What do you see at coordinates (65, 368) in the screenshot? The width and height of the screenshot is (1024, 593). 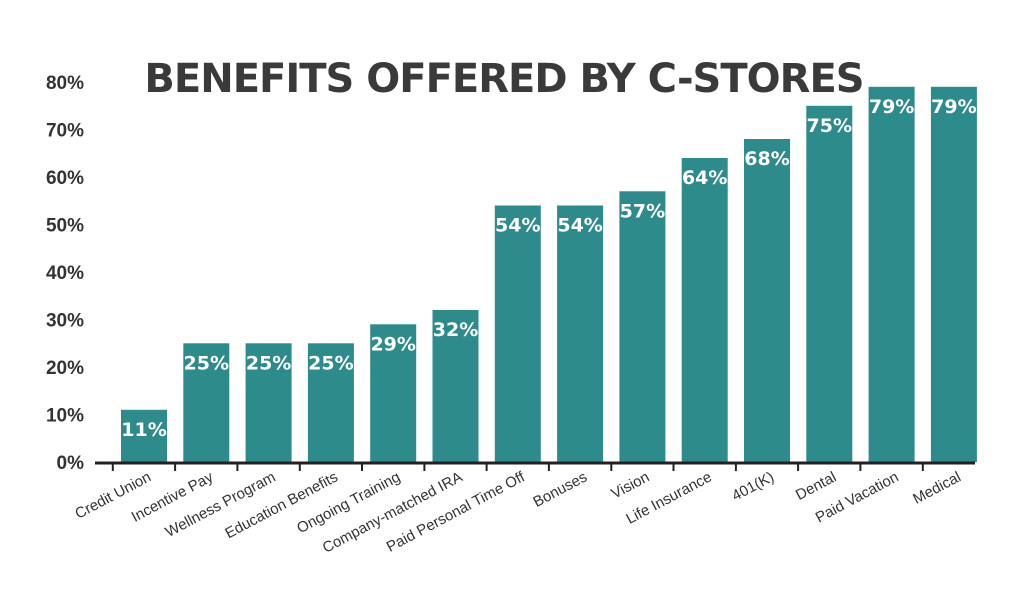 I see `y-tick-label: 20%` at bounding box center [65, 368].